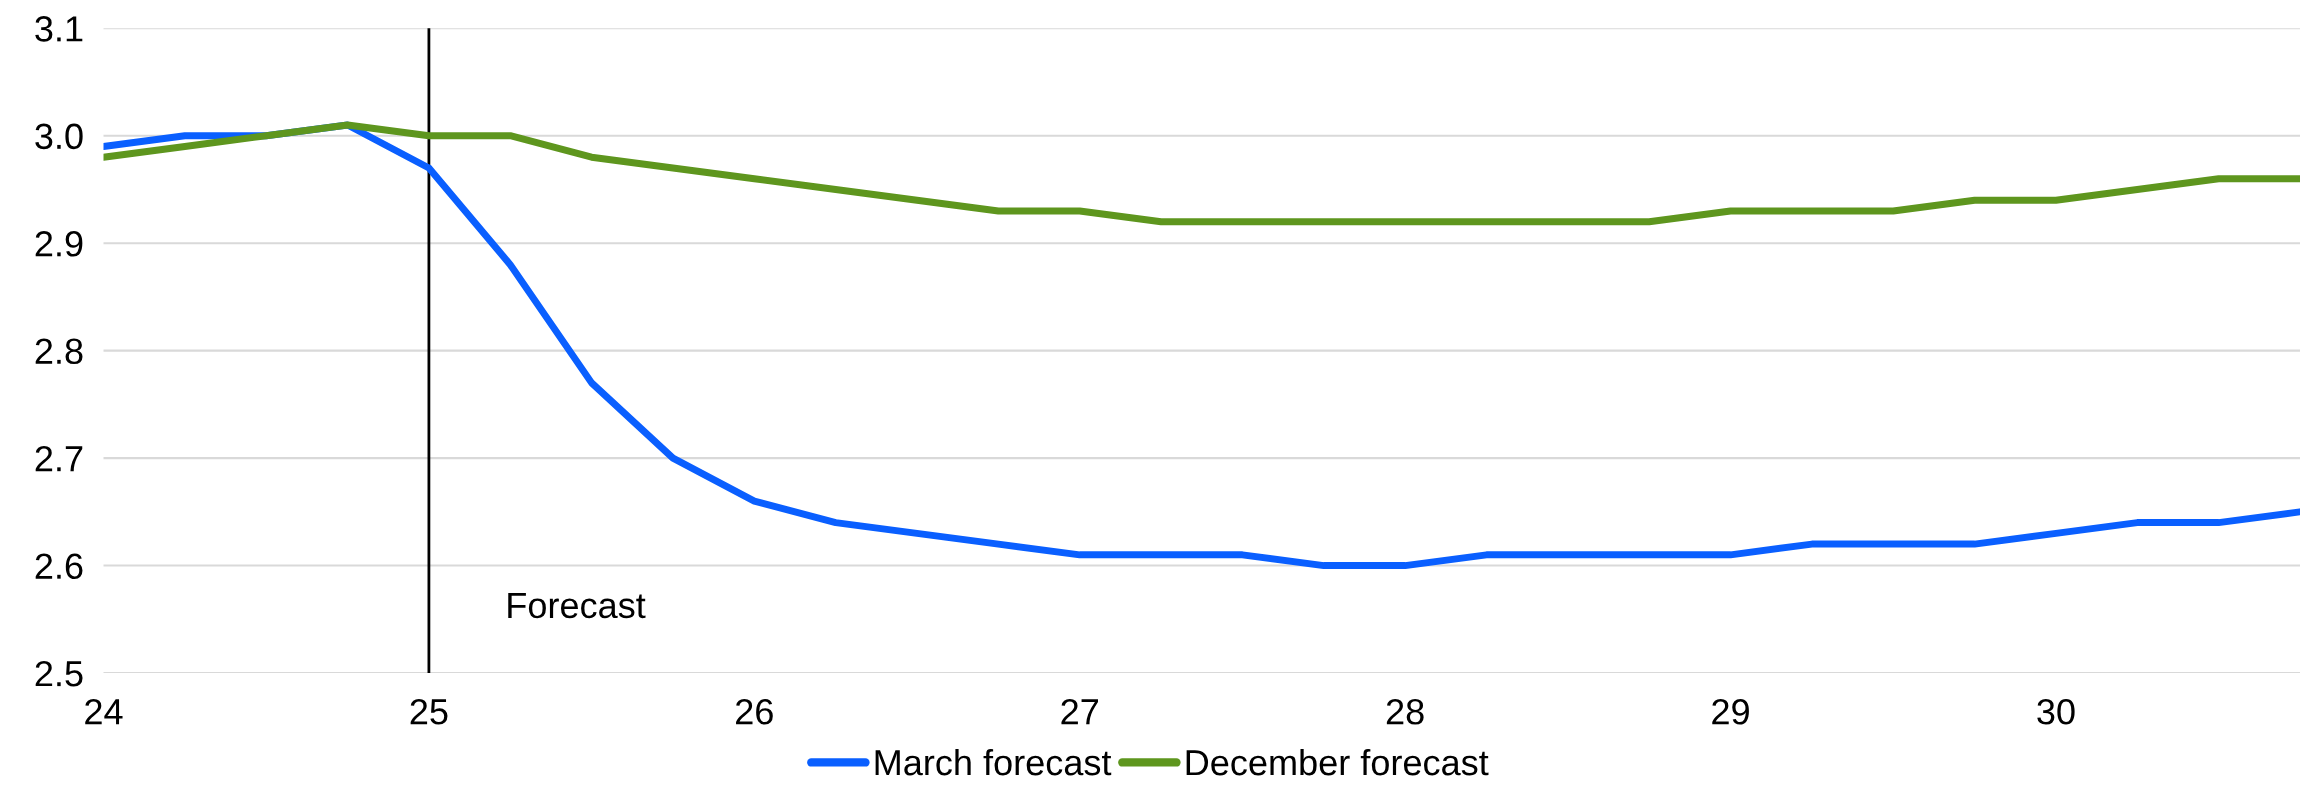 The width and height of the screenshot is (2300, 807). What do you see at coordinates (59, 136) in the screenshot?
I see `y-tick-label: 3.0` at bounding box center [59, 136].